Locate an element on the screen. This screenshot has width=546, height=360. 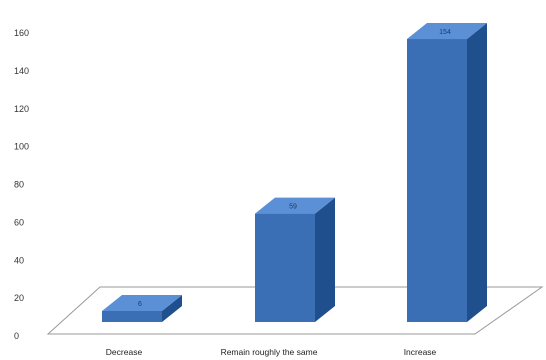
y-tick-label: 80 is located at coordinates (19, 185).